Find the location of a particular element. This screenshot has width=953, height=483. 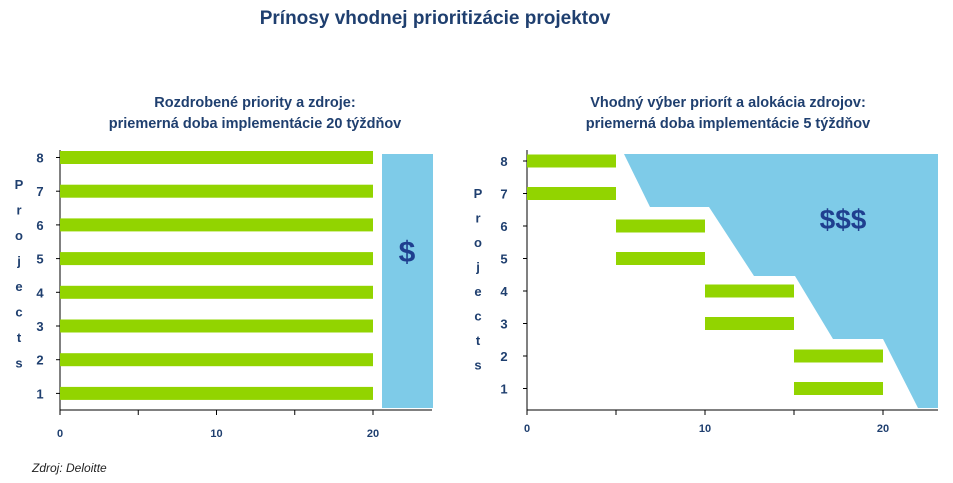

page-title: Prínosy vhodnej prioritizácie projektov is located at coordinates (435, 18).